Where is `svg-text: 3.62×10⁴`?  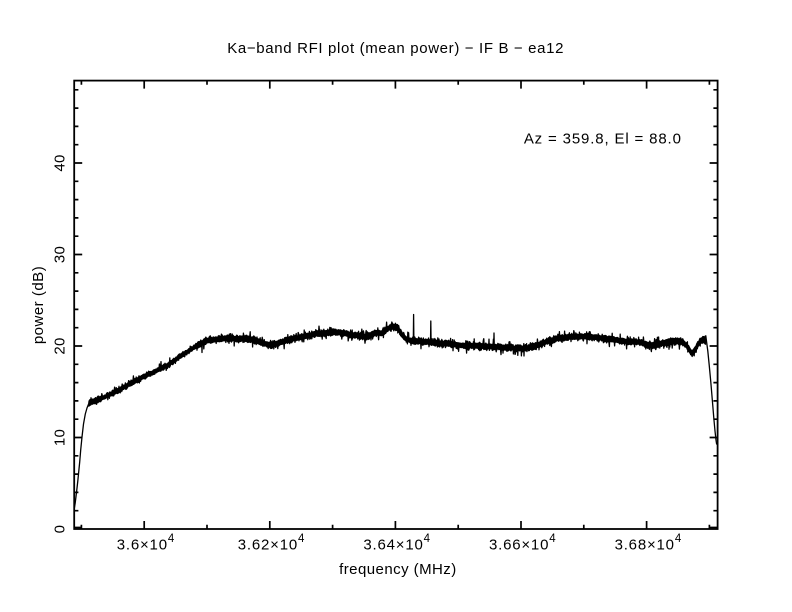
svg-text: 3.62×10⁴ is located at coordinates (271, 543).